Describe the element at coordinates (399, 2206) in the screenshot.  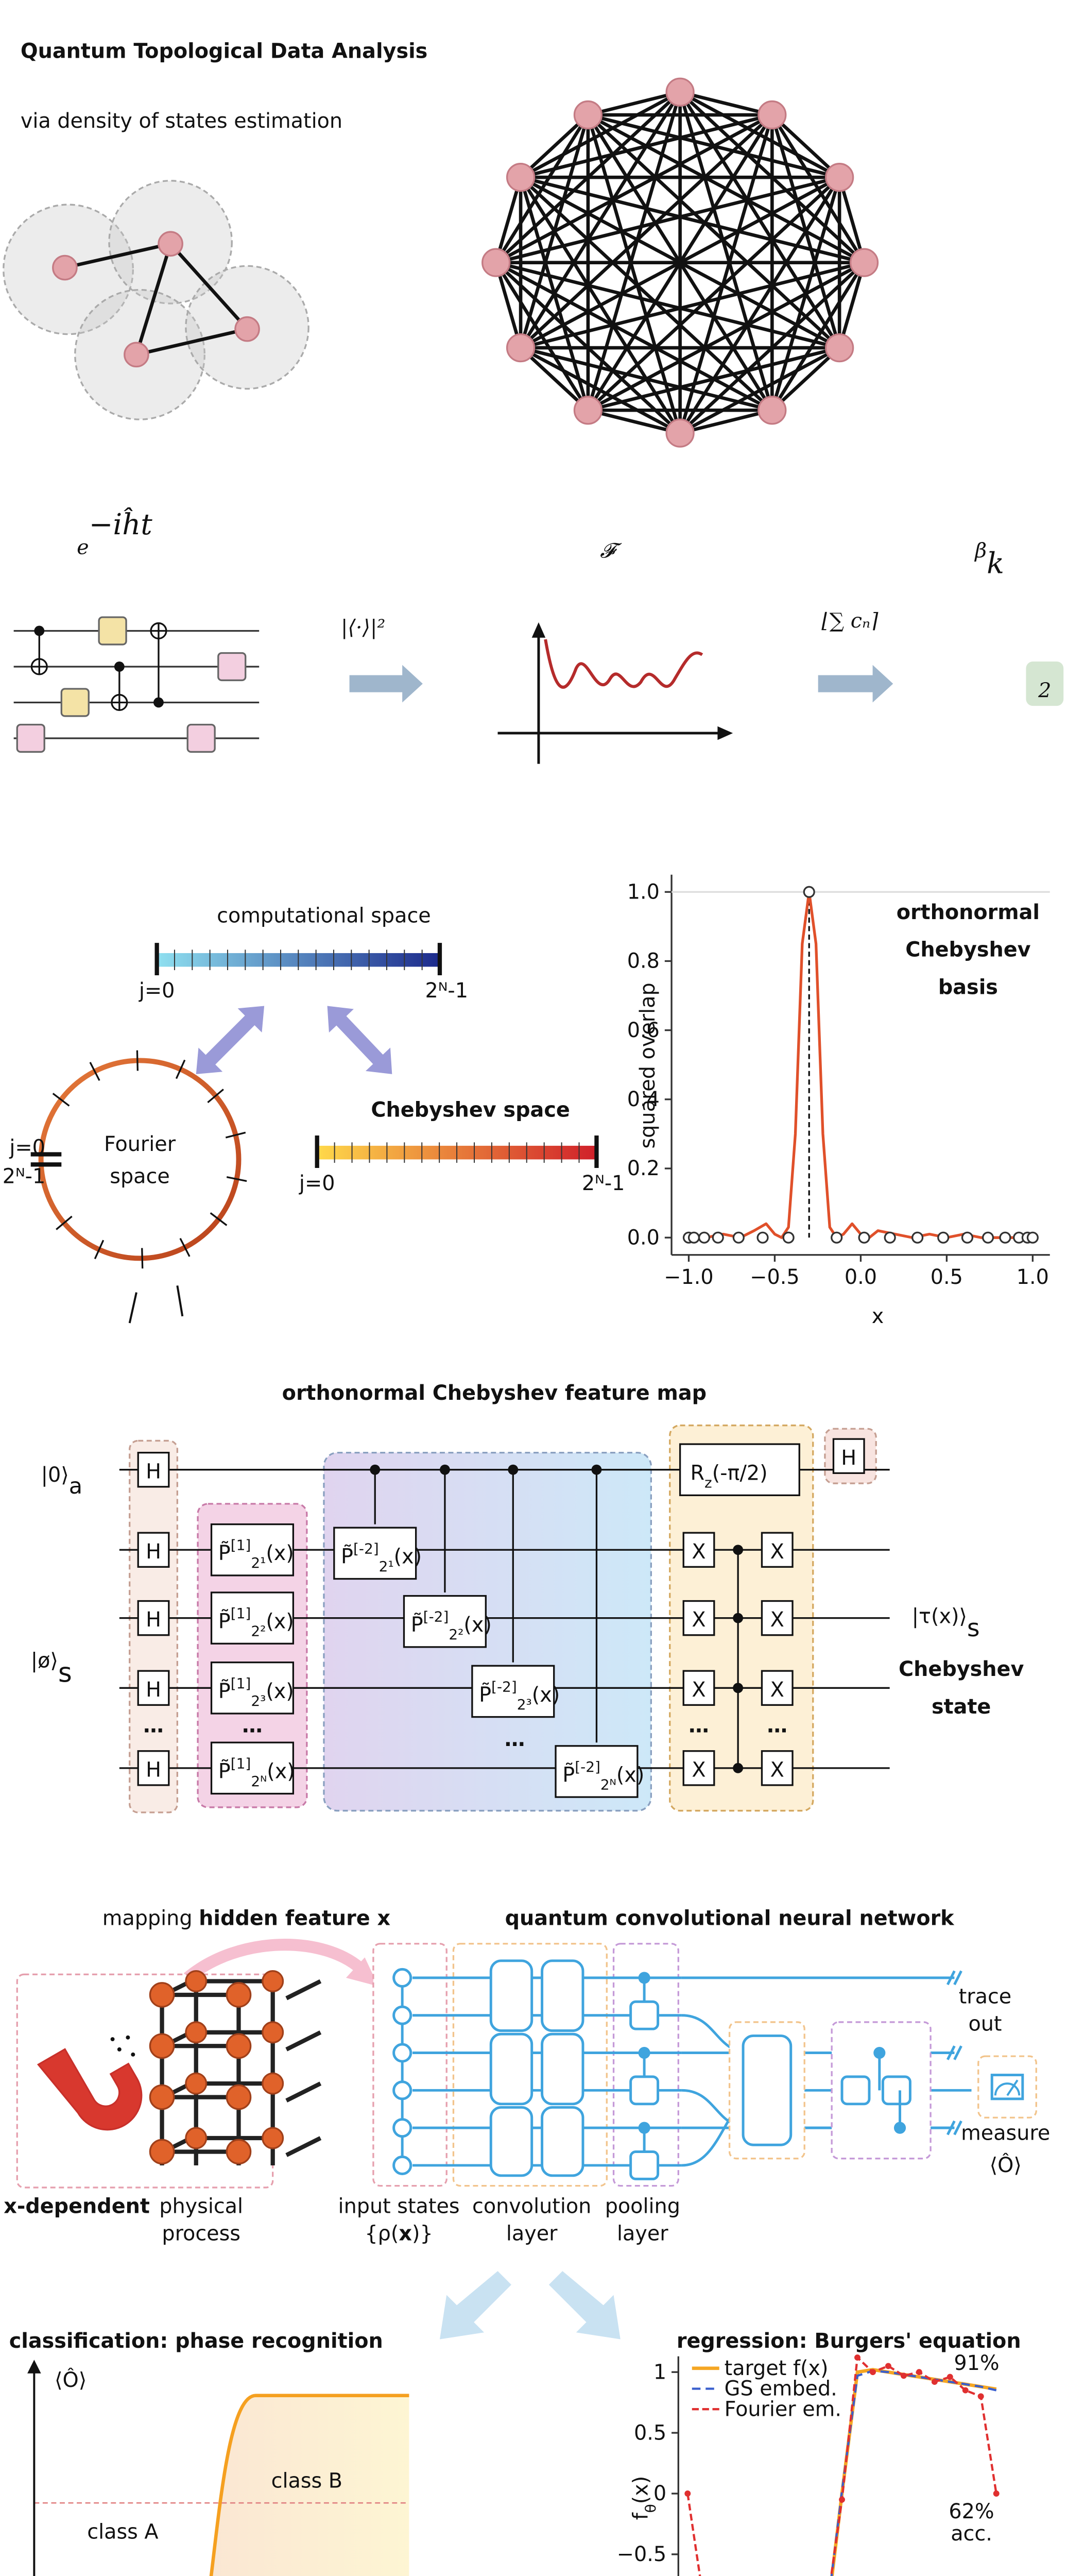
I see `caption: input states` at that location.